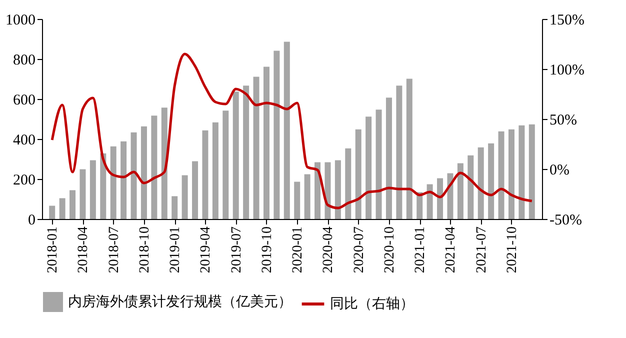 Image resolution: width=626 pixels, height=338 pixels. What do you see at coordinates (236, 250) in the screenshot?
I see `x-tick-label: 2019-07` at bounding box center [236, 250].